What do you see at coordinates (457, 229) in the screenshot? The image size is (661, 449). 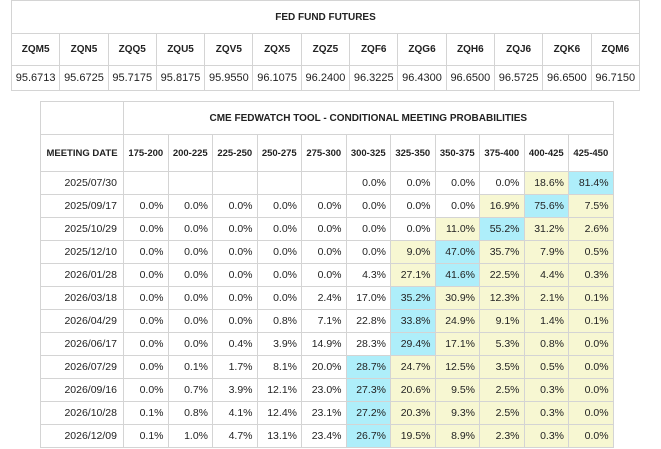 I see `probability-cell: 11.0%` at bounding box center [457, 229].